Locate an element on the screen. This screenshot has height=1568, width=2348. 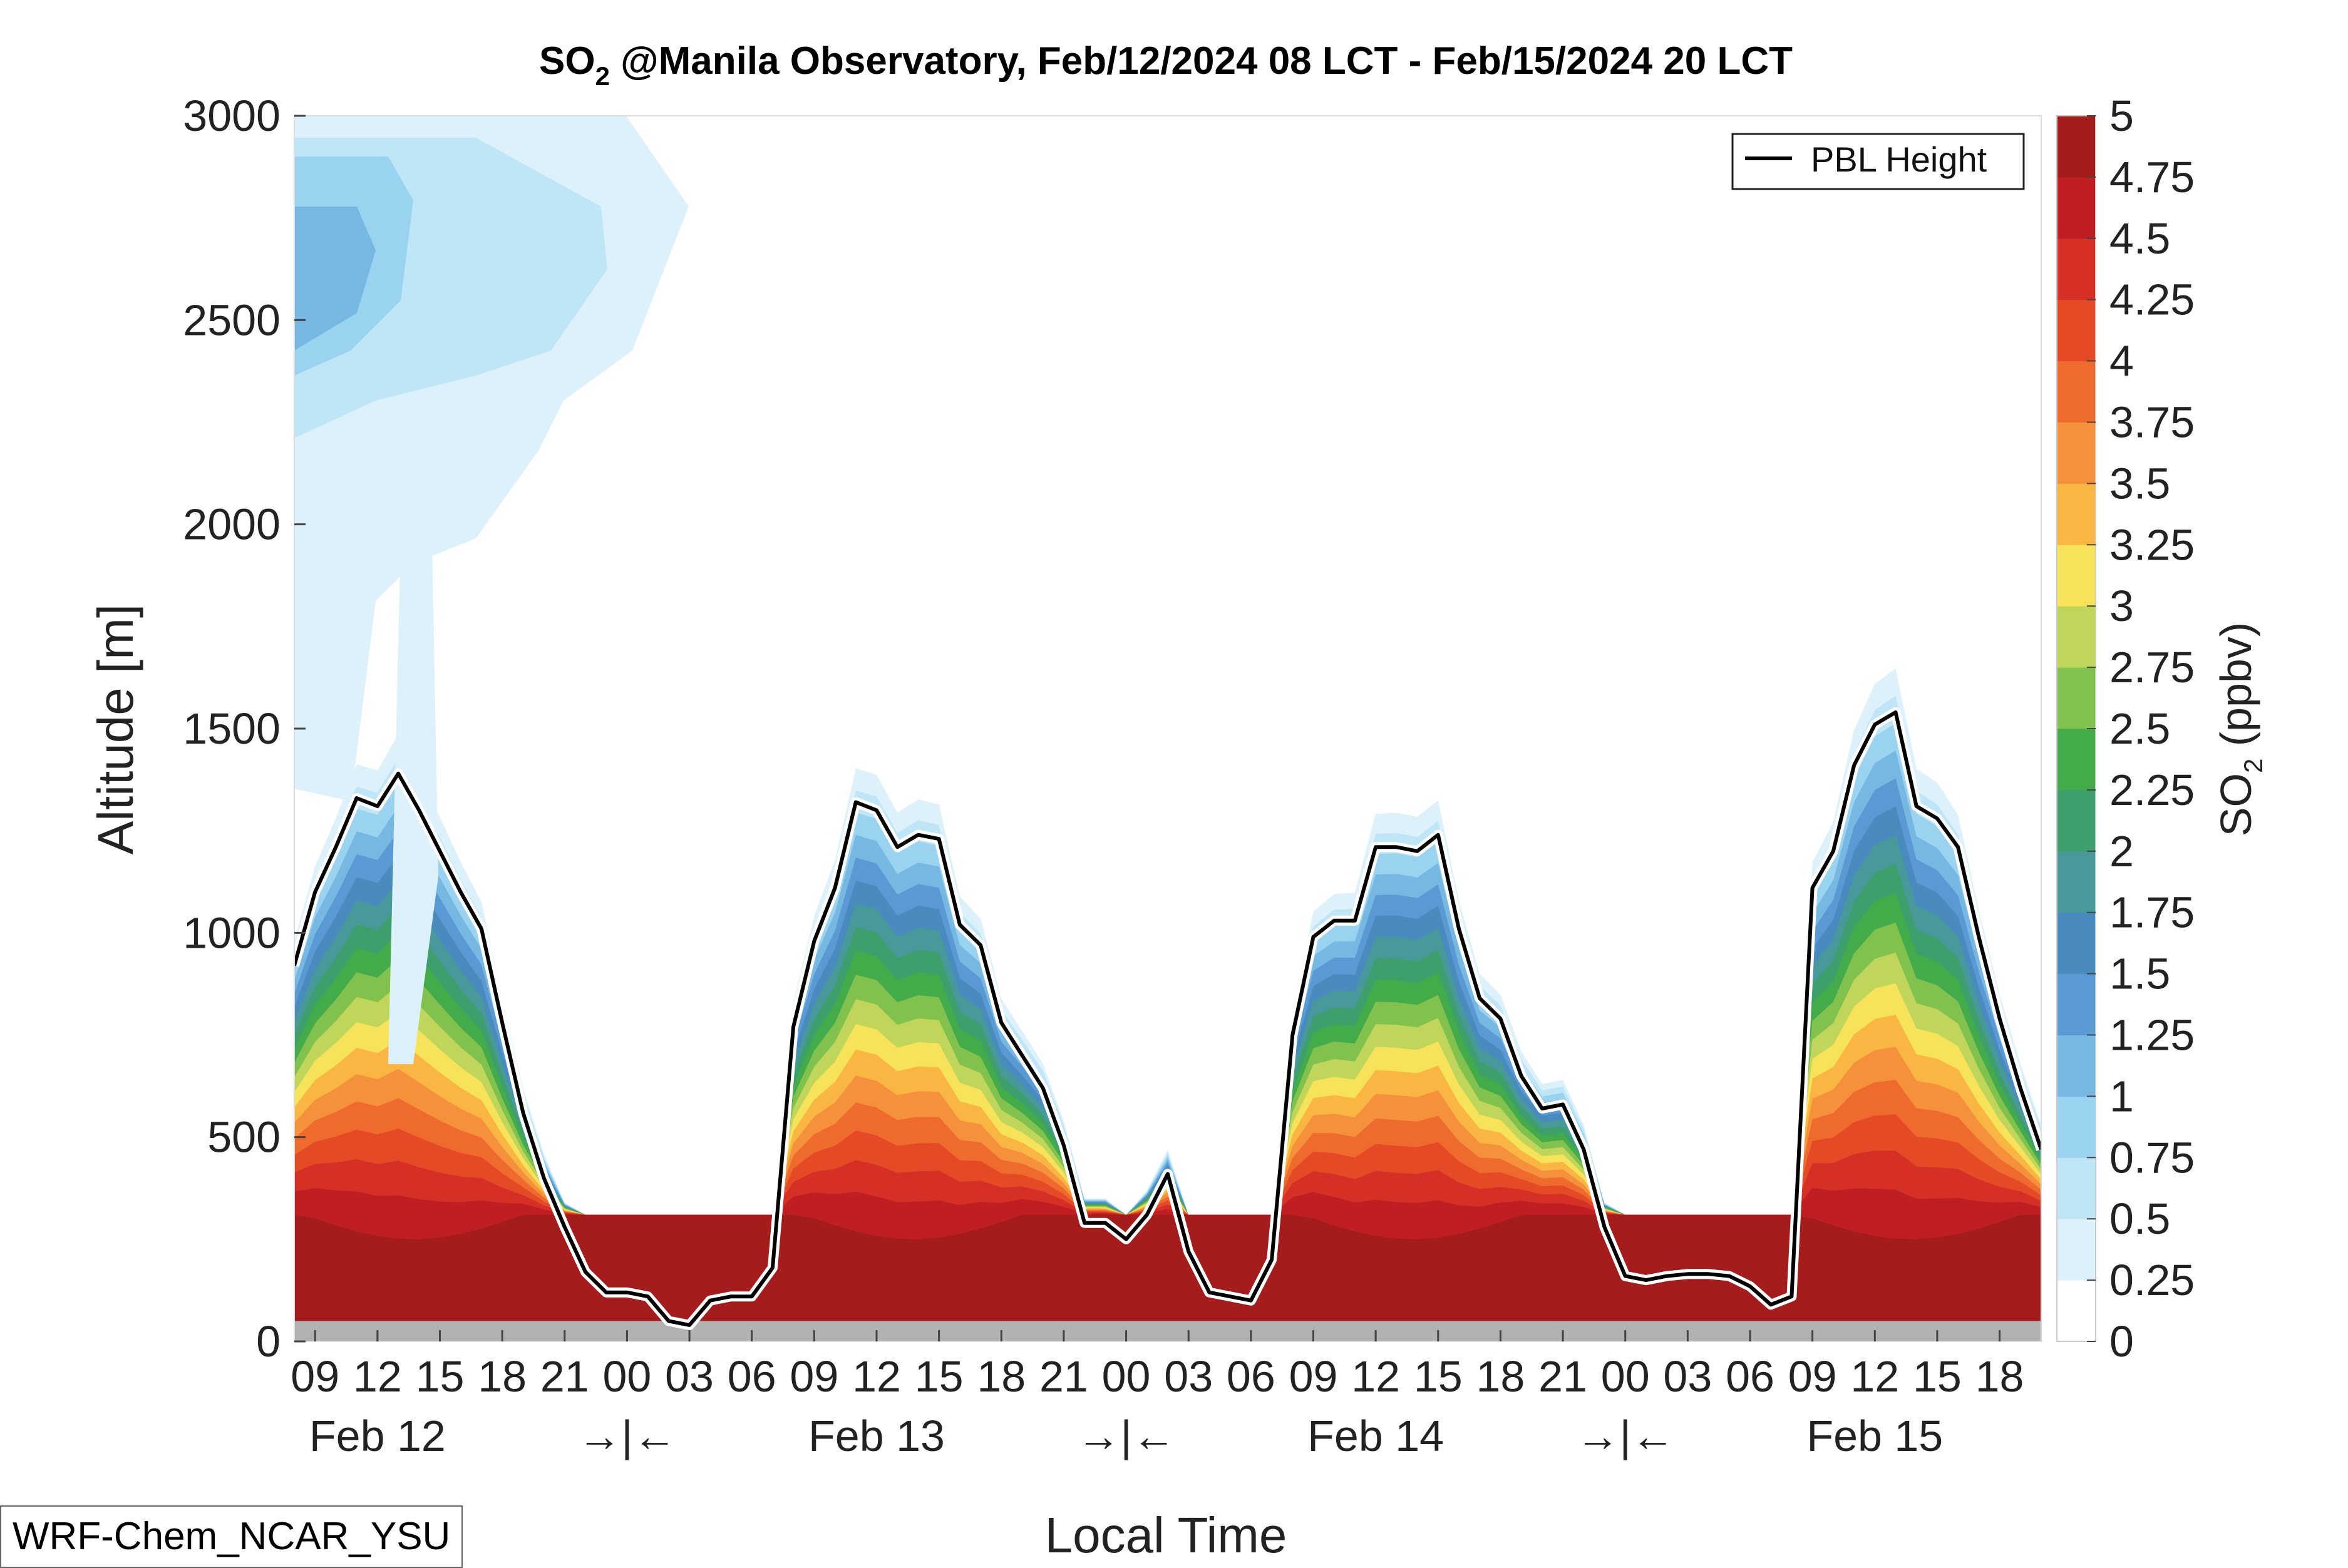
day-label: Feb 13 is located at coordinates (876, 1436).